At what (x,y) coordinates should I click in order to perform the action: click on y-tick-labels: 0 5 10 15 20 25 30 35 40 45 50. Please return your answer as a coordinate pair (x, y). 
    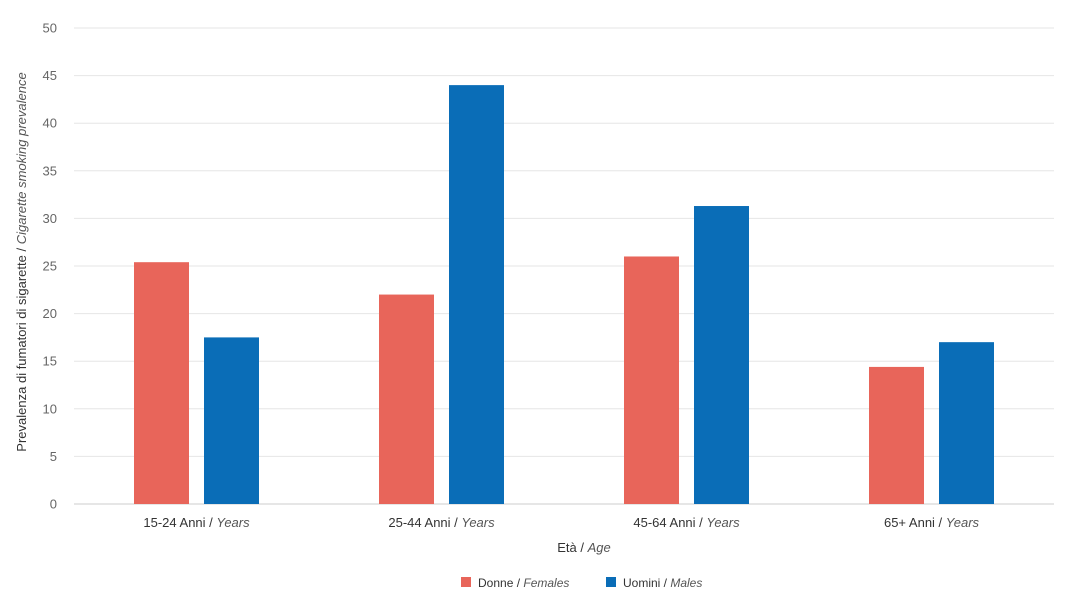
    Looking at the image, I should click on (50, 266).